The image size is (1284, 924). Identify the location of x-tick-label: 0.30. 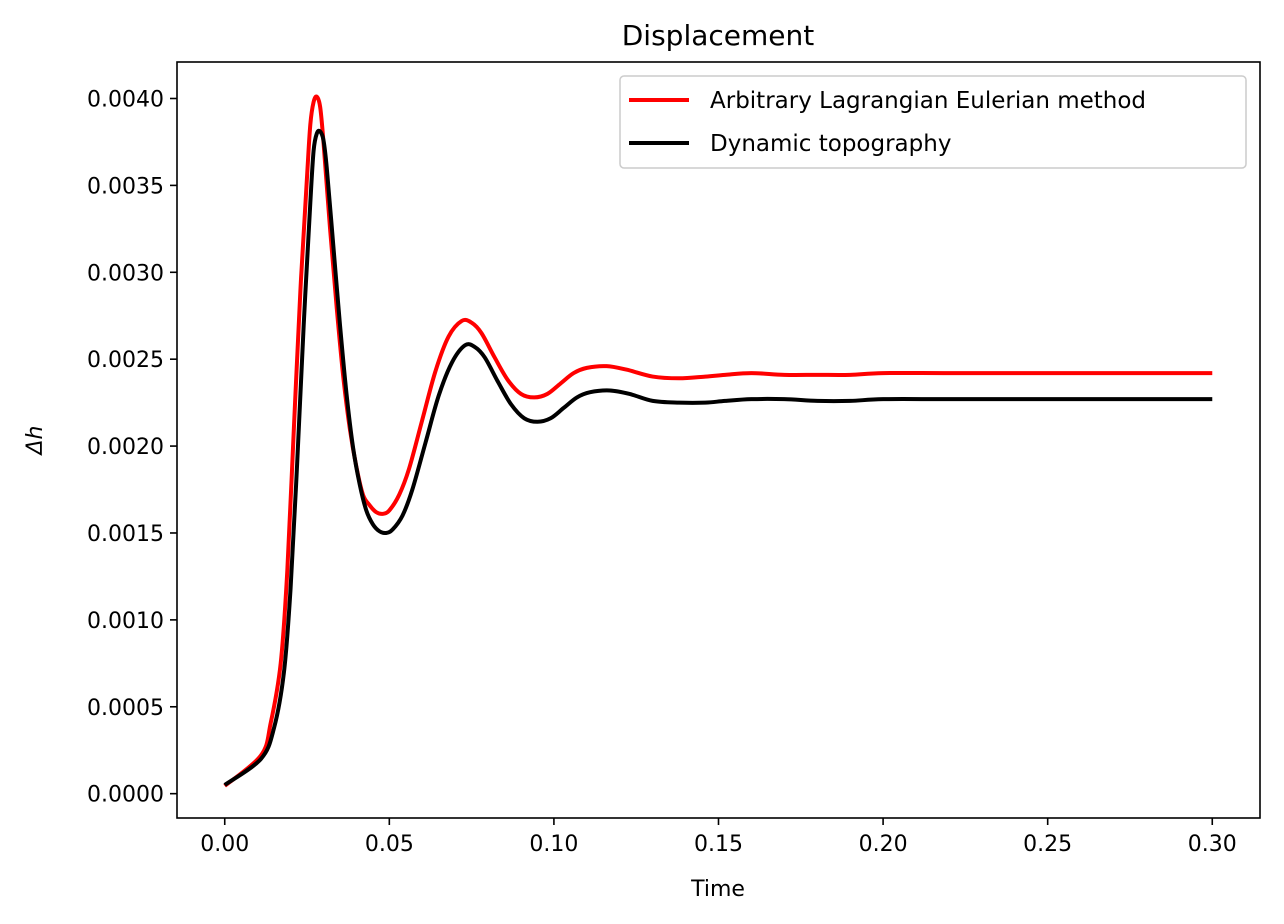
(1212, 844).